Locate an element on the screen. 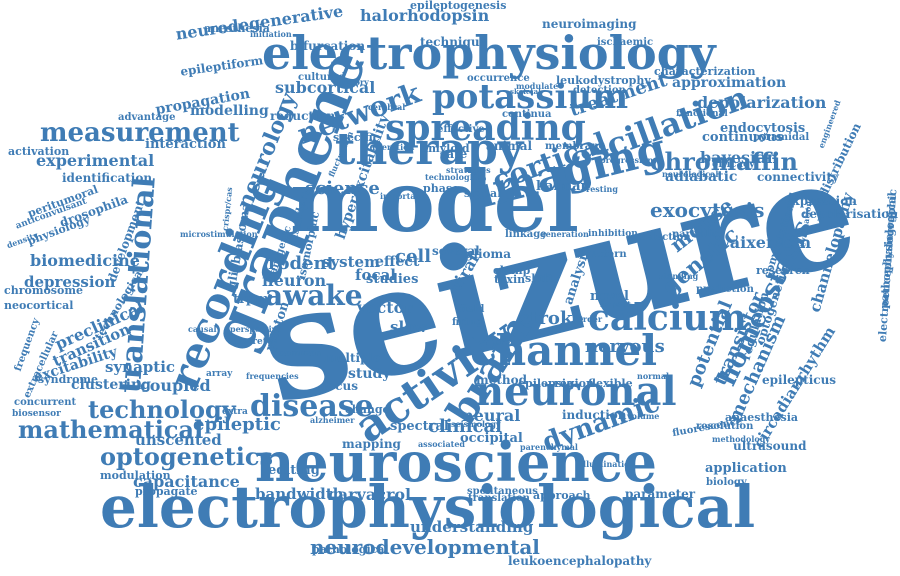 The width and height of the screenshot is (900, 576). word: progression is located at coordinates (626, 160).